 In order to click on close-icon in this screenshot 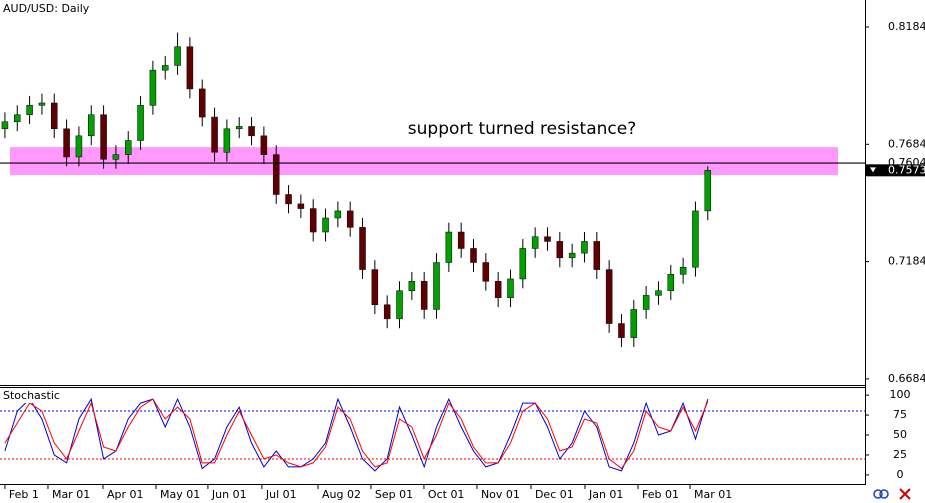, I will do `click(905, 494)`.